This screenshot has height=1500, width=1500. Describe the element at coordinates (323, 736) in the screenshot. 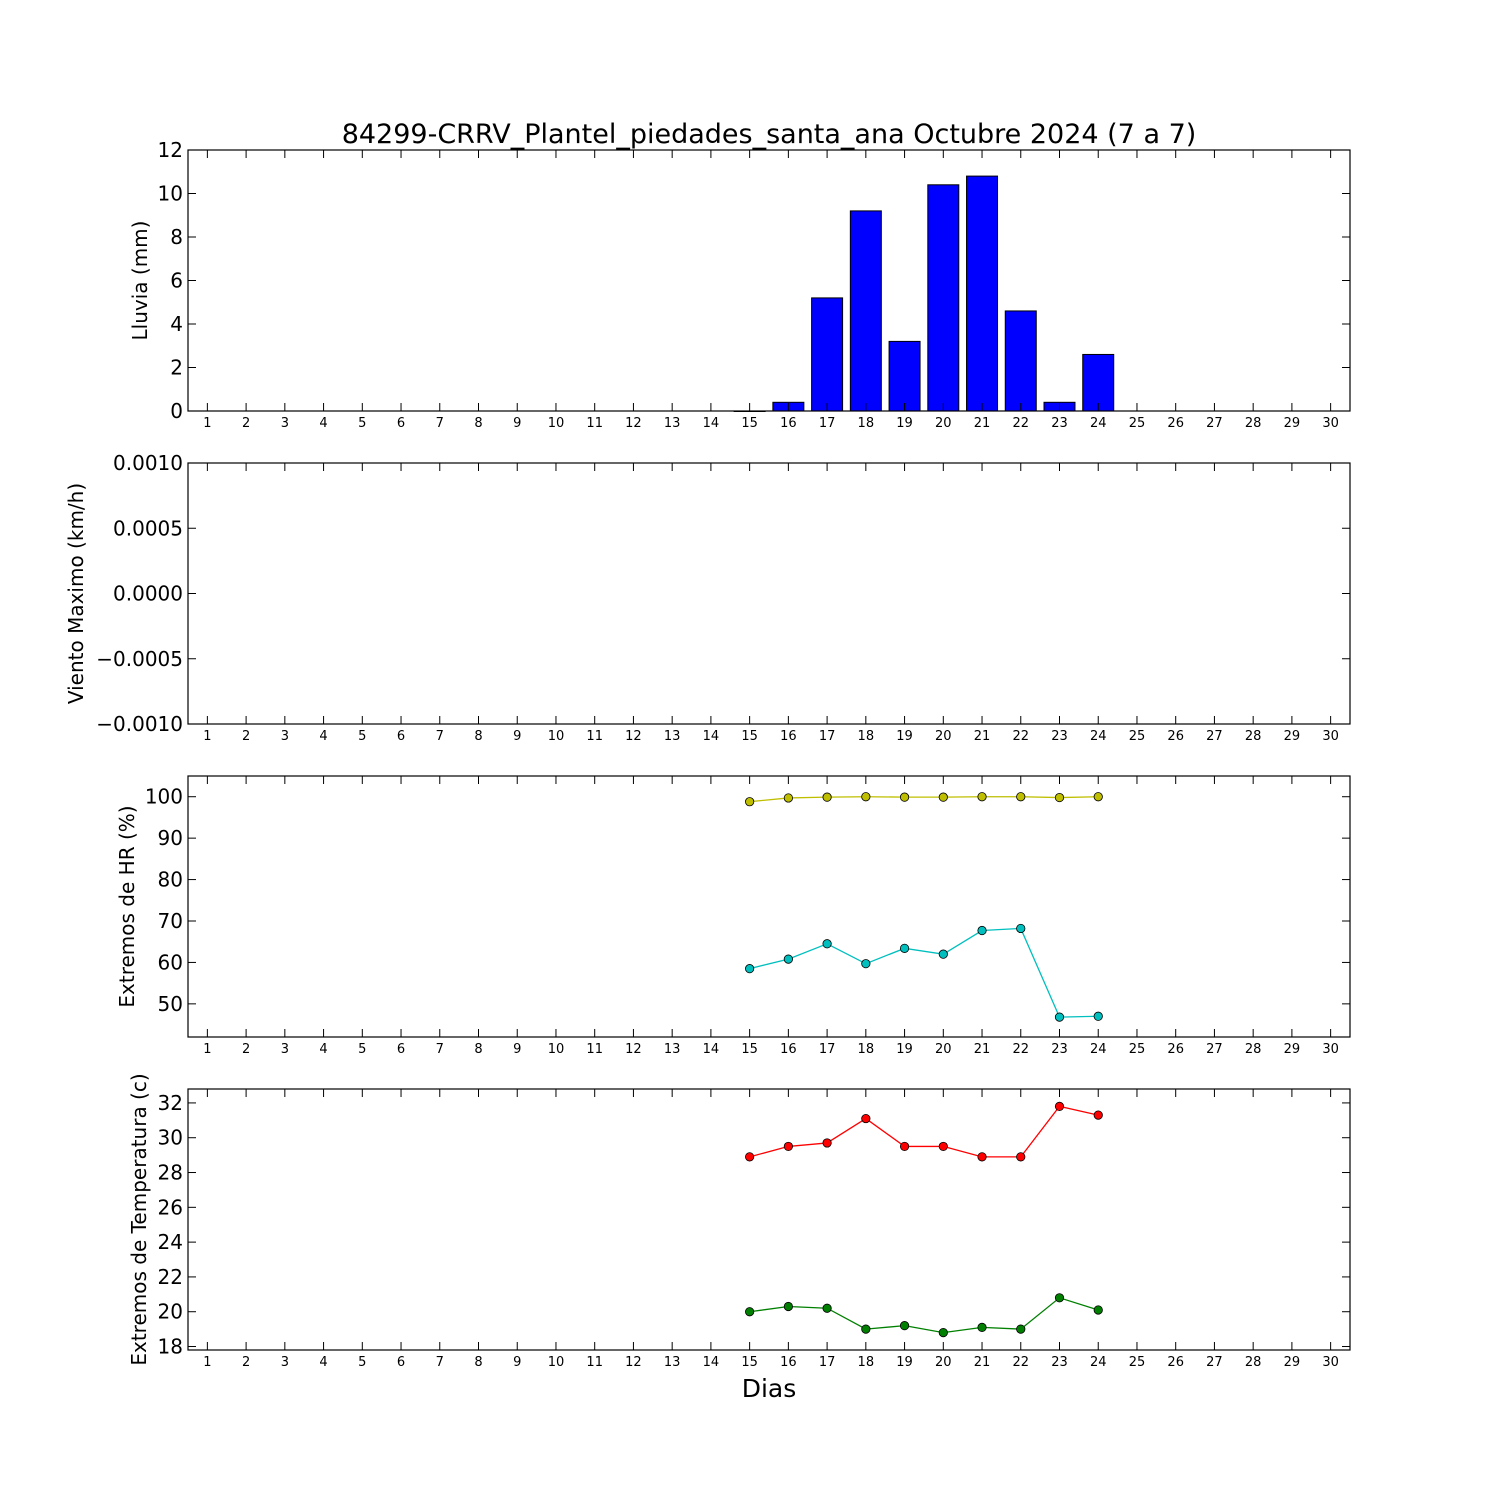

I see `x-tick-label: 4` at that location.